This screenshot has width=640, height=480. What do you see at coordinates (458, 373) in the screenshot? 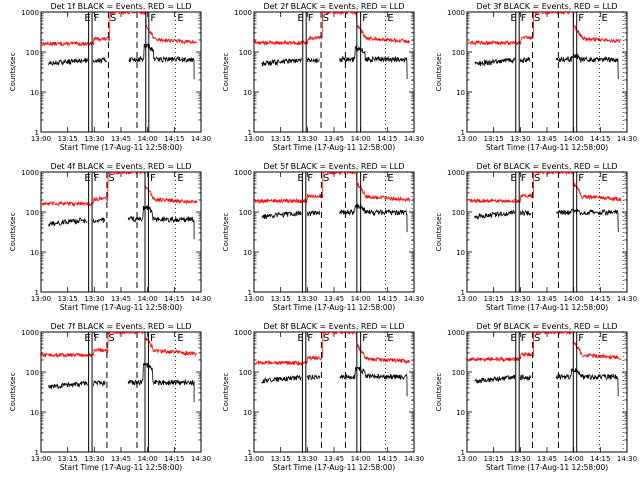
I see `y-tick-label: 100` at bounding box center [458, 373].